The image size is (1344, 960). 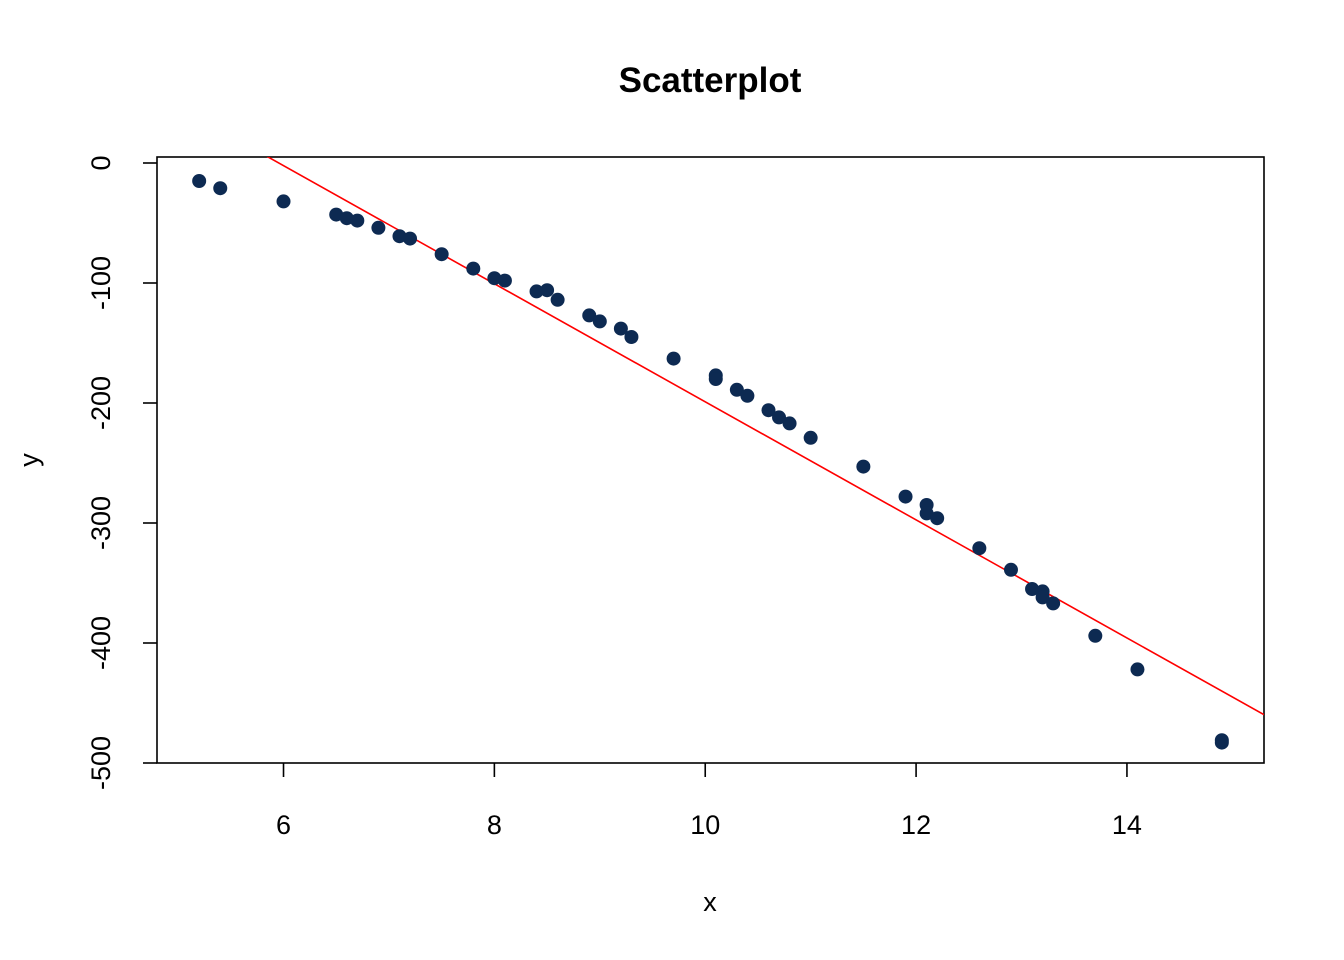 What do you see at coordinates (29, 460) in the screenshot?
I see `y-axis-title: y` at bounding box center [29, 460].